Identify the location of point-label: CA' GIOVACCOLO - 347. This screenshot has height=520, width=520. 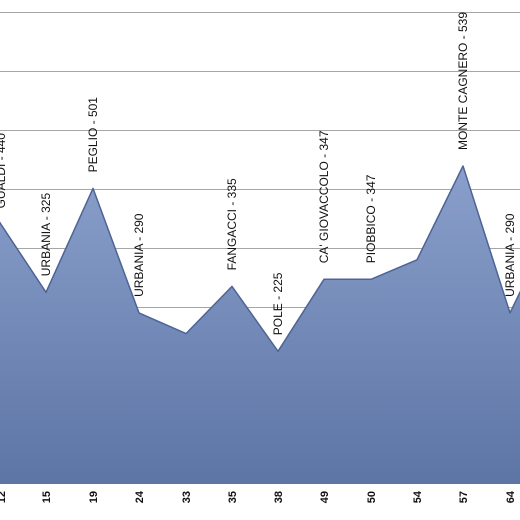
(324, 196).